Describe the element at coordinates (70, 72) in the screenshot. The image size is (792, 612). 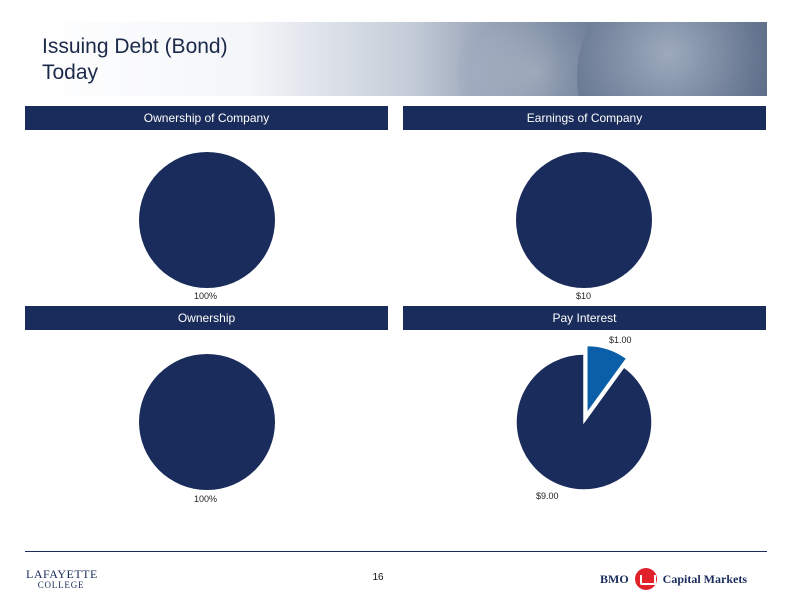
I see `title-line-2: Today` at that location.